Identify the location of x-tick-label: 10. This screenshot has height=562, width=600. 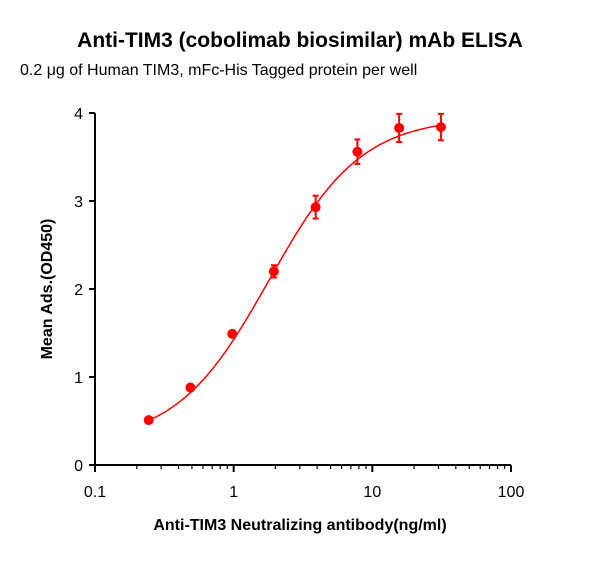
(372, 492).